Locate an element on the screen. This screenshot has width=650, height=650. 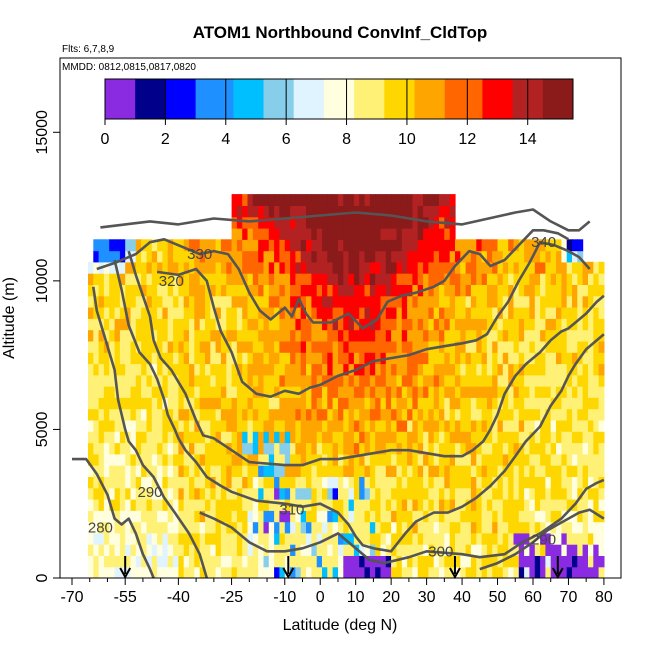
x-tick-label: -55 is located at coordinates (125, 597).